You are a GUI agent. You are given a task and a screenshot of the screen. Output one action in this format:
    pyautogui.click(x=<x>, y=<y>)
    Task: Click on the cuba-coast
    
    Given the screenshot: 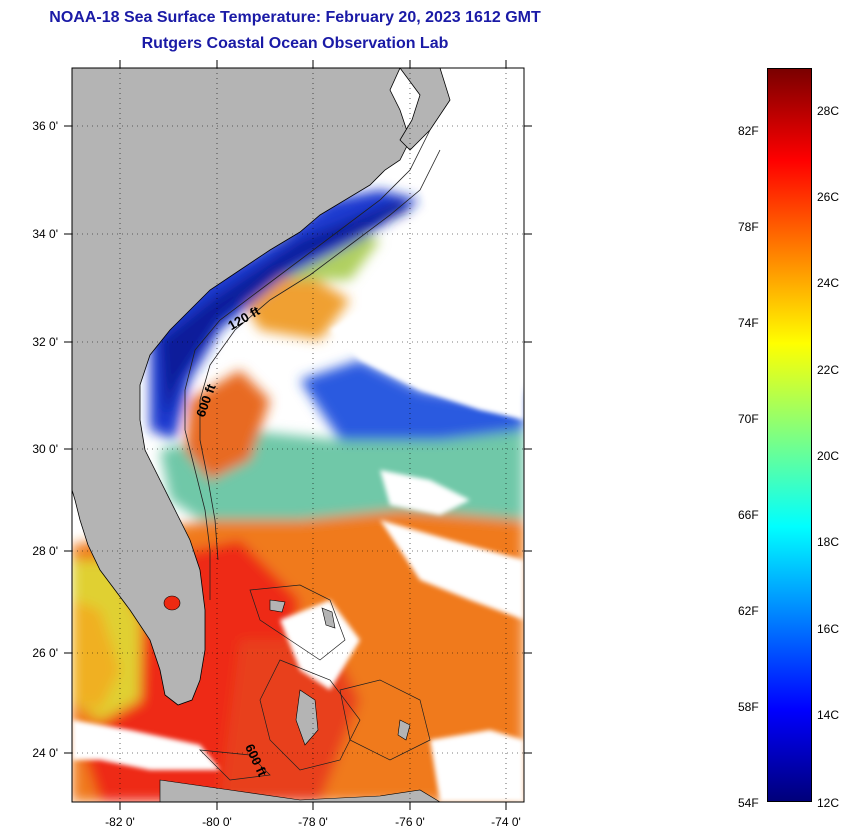 What is the action you would take?
    pyautogui.click(x=300, y=790)
    